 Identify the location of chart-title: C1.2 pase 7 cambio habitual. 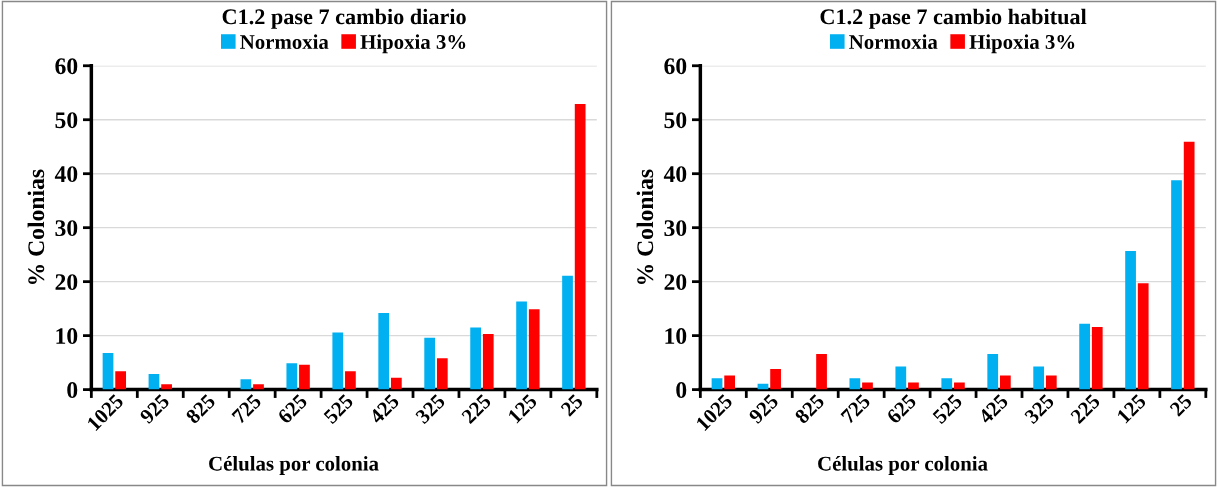
(953, 18).